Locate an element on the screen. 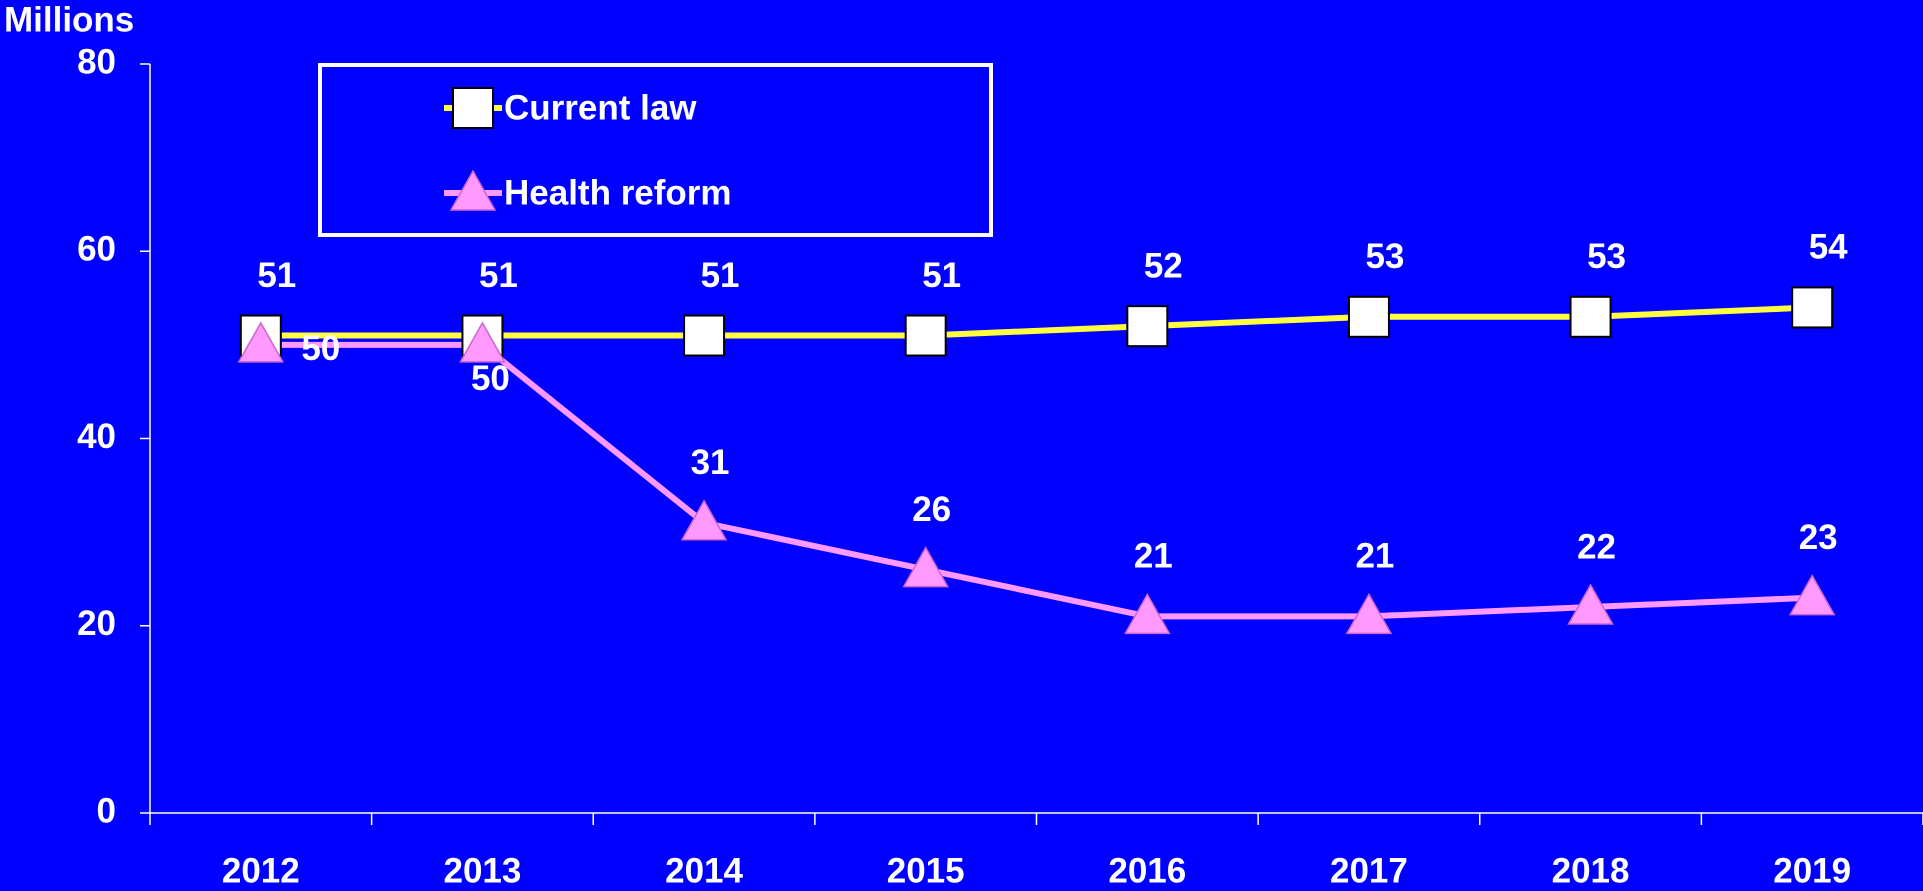 Image resolution: width=1923 pixels, height=891 pixels. data-label: 52 is located at coordinates (1163, 265).